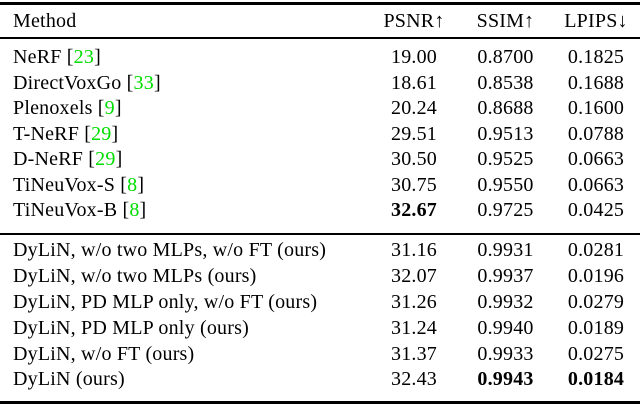 The image size is (640, 405). Describe the element at coordinates (596, 82) in the screenshot. I see `lpips-value: 0.1688` at that location.